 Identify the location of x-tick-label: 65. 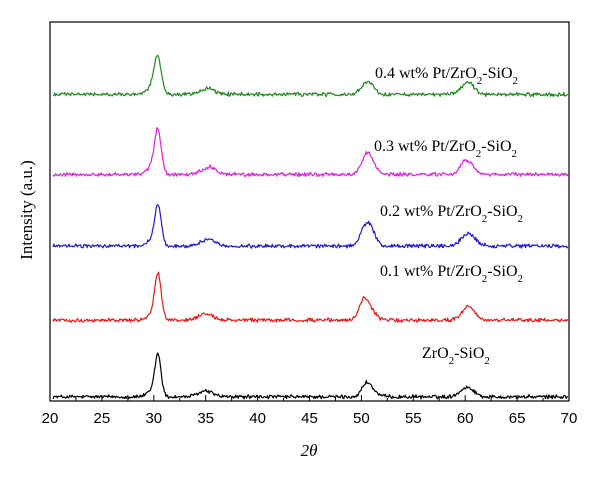
(517, 418).